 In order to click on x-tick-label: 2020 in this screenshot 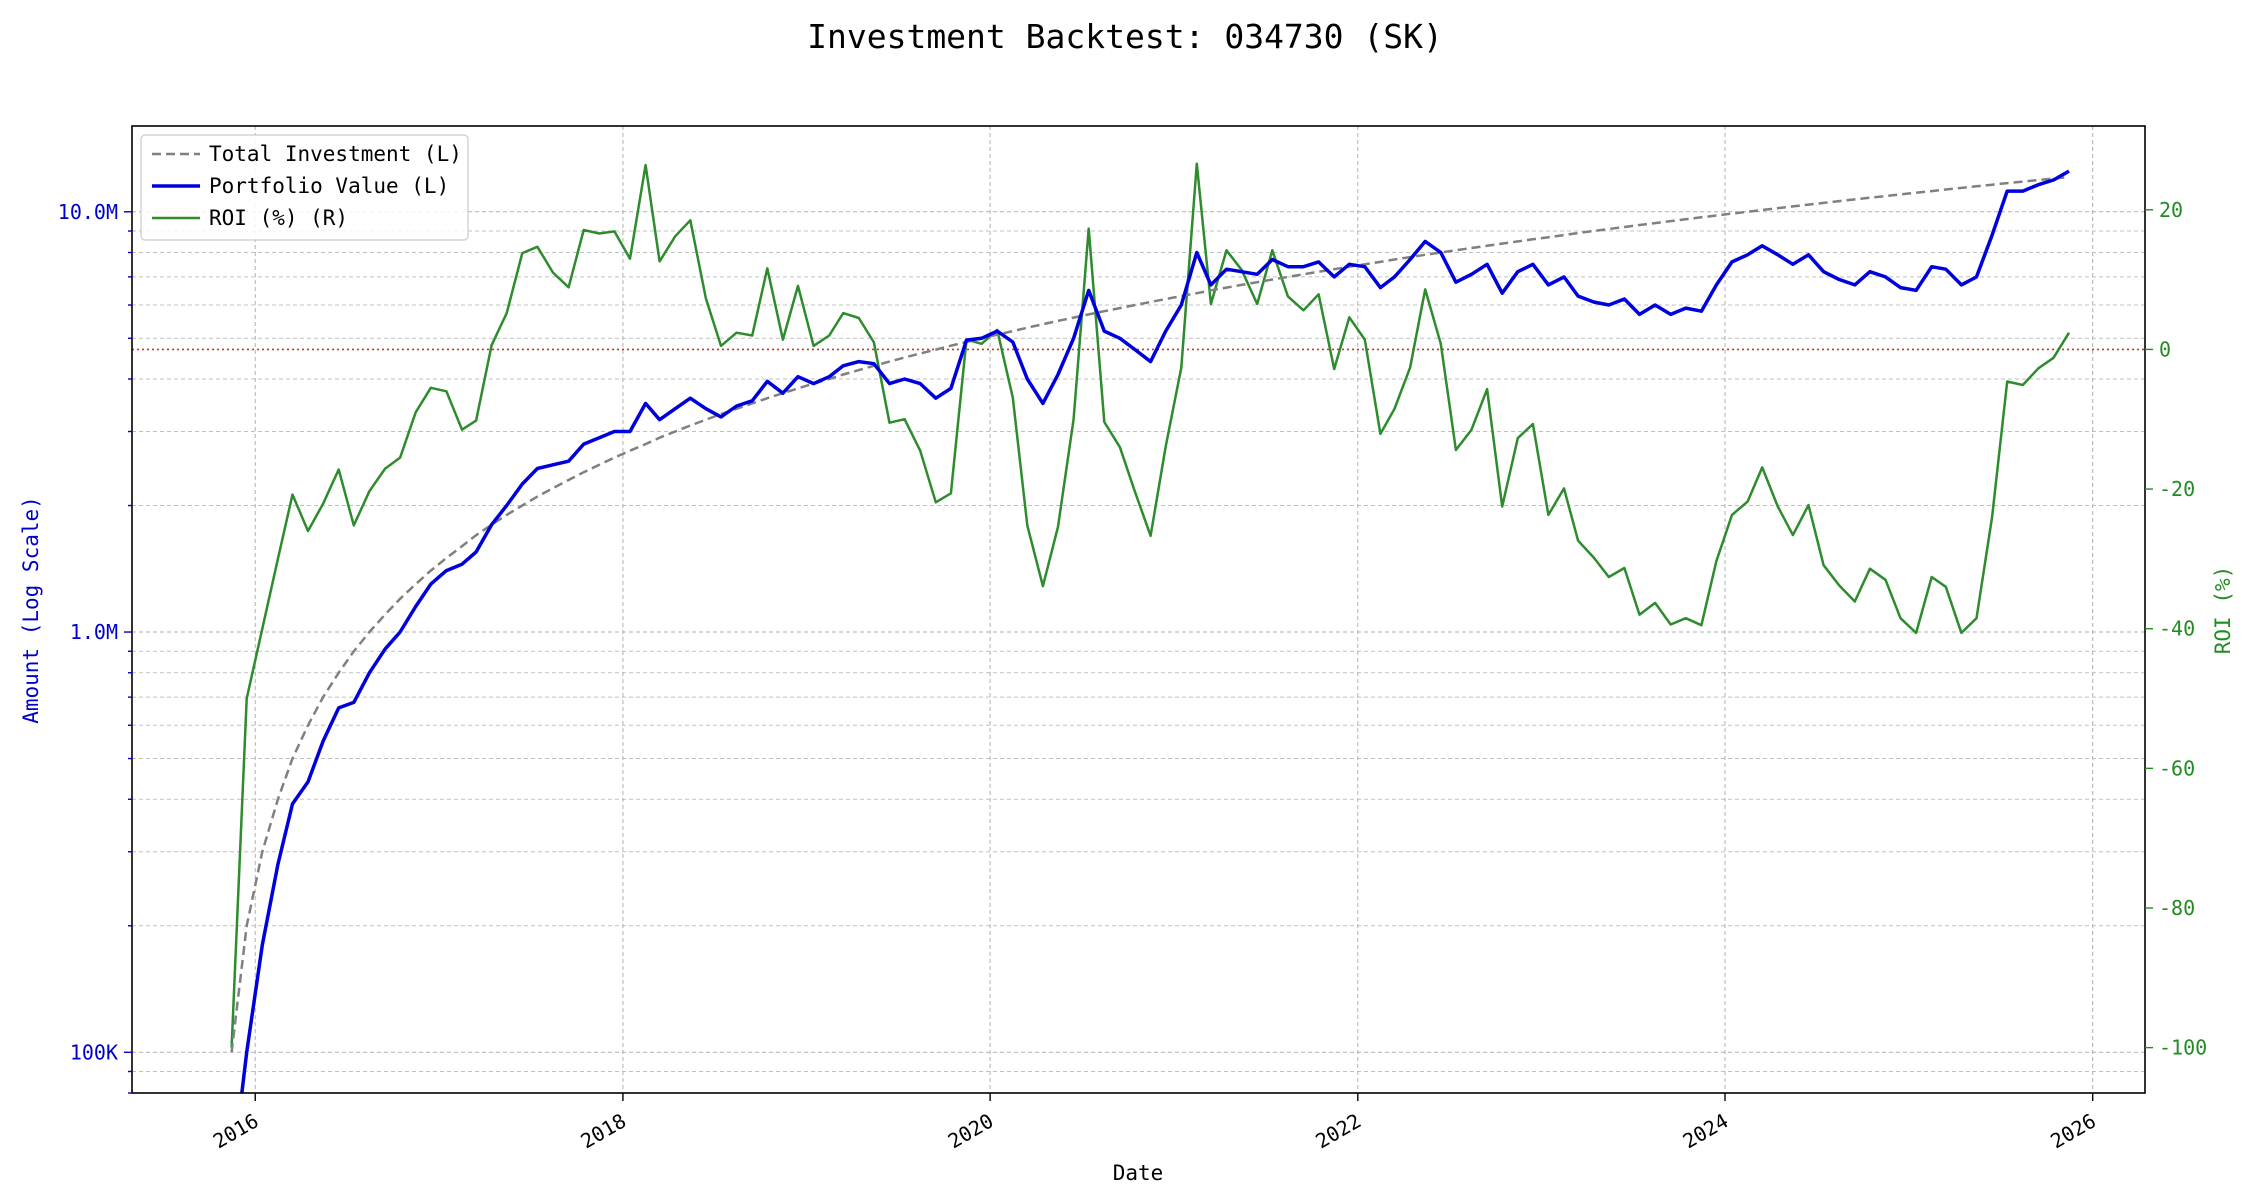, I will do `click(971, 1130)`.